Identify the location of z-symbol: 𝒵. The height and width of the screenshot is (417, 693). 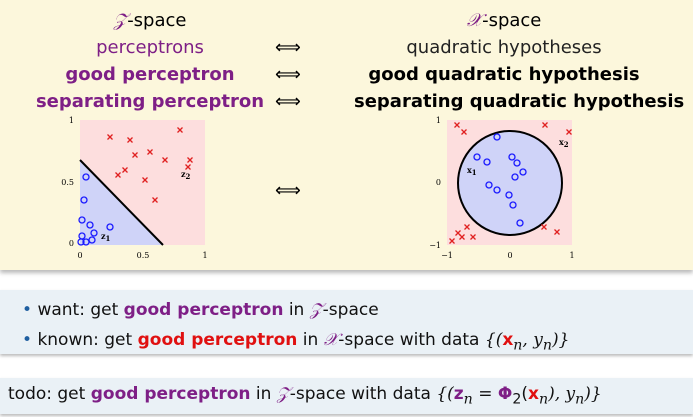
(120, 20).